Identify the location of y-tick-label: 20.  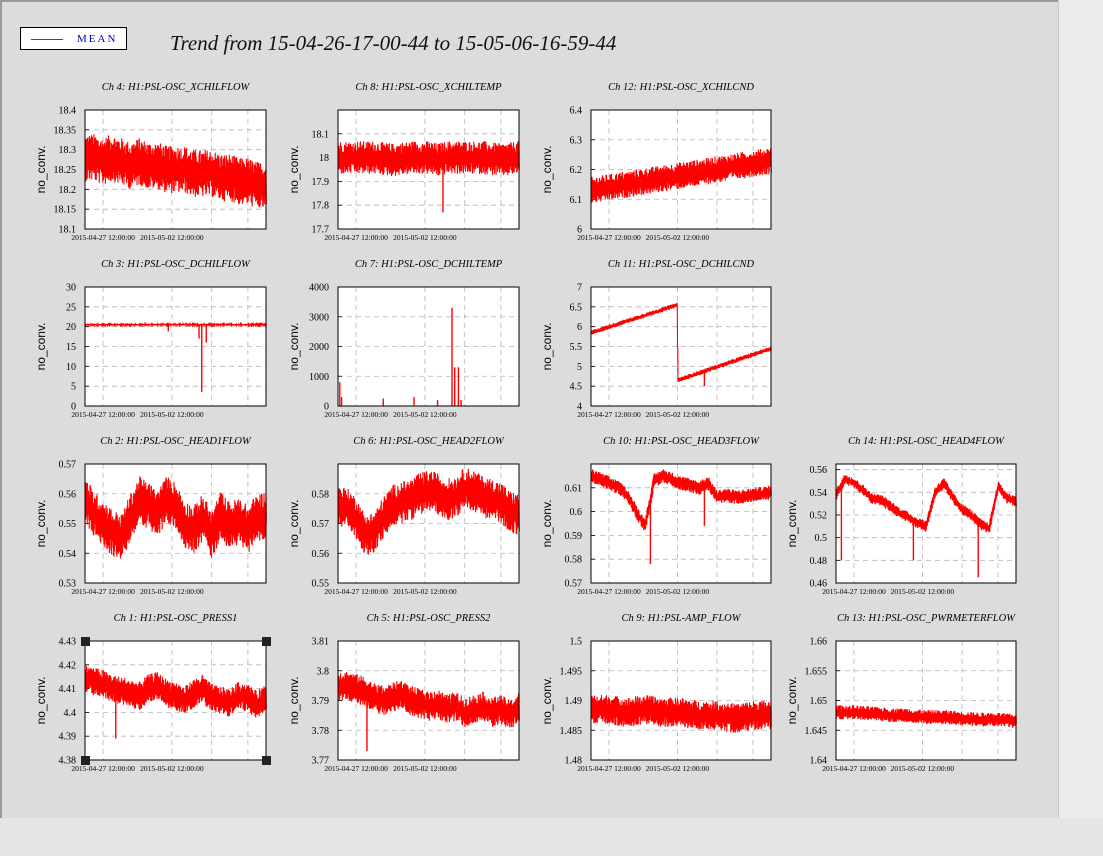
(71, 327).